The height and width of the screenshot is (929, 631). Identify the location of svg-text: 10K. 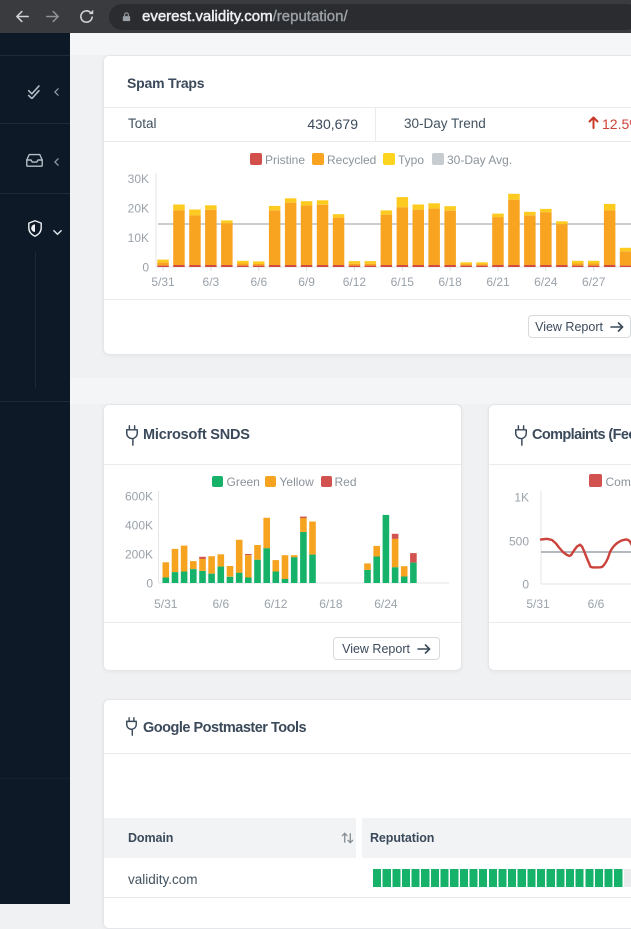
(138, 238).